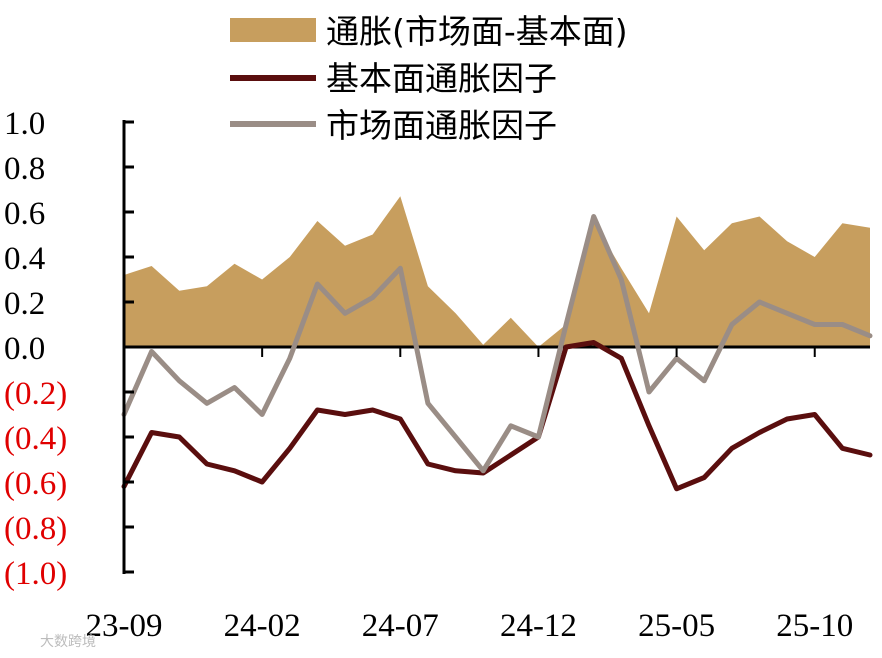 The image size is (882, 658). I want to click on y-tick-label: (1.0), so click(35, 574).